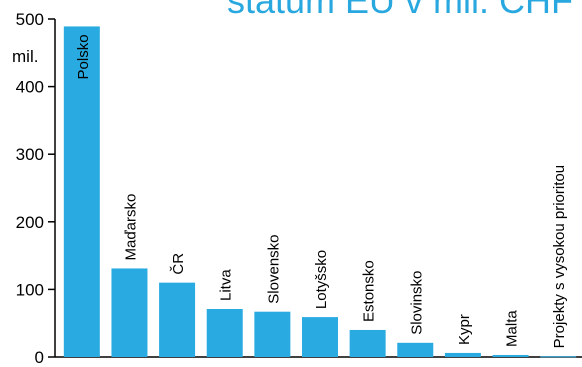  What do you see at coordinates (464, 329) in the screenshot?
I see `bar-category-label: Kypr` at bounding box center [464, 329].